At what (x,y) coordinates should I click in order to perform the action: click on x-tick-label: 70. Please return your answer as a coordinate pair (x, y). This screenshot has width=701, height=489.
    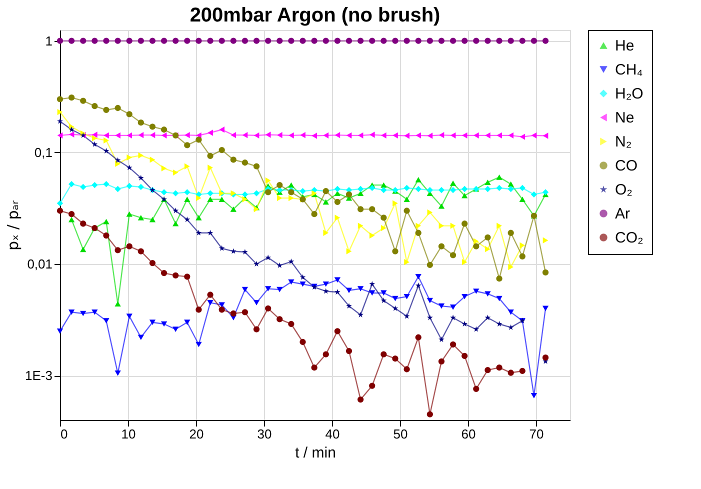
    Looking at the image, I should click on (536, 434).